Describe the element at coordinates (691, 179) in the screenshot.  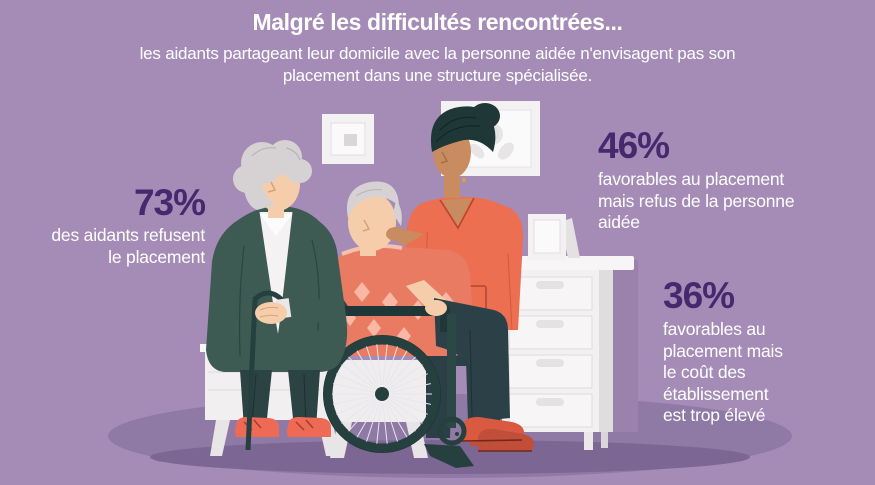
I see `stat-label-line: favorables au placement` at that location.